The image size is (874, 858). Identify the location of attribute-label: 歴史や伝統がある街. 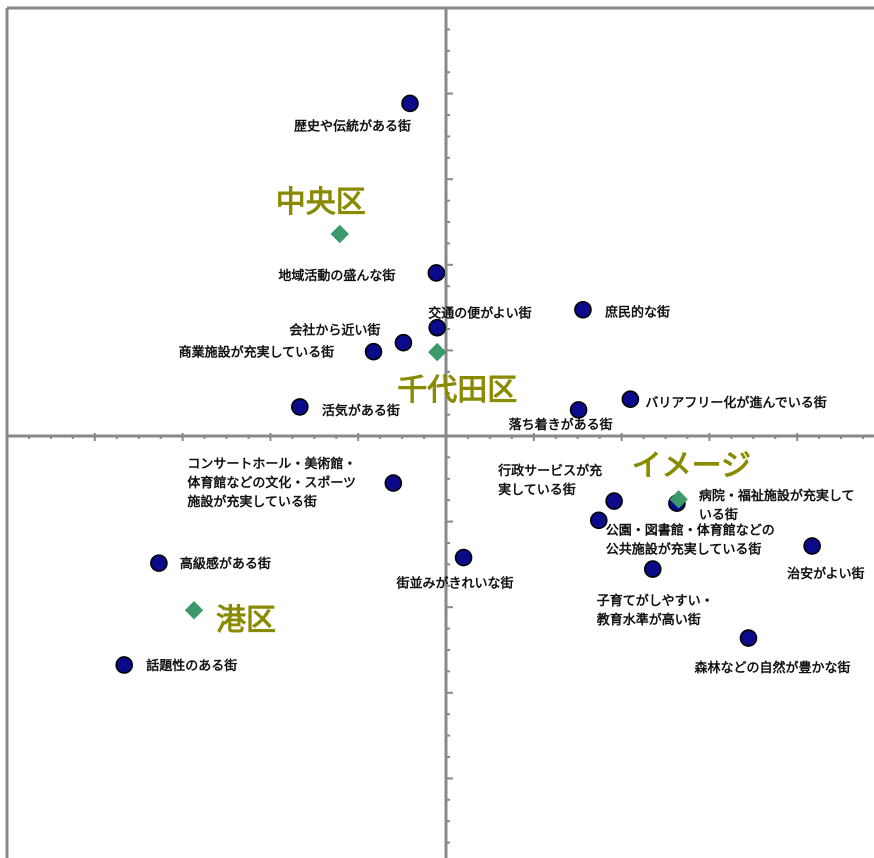
(352, 126).